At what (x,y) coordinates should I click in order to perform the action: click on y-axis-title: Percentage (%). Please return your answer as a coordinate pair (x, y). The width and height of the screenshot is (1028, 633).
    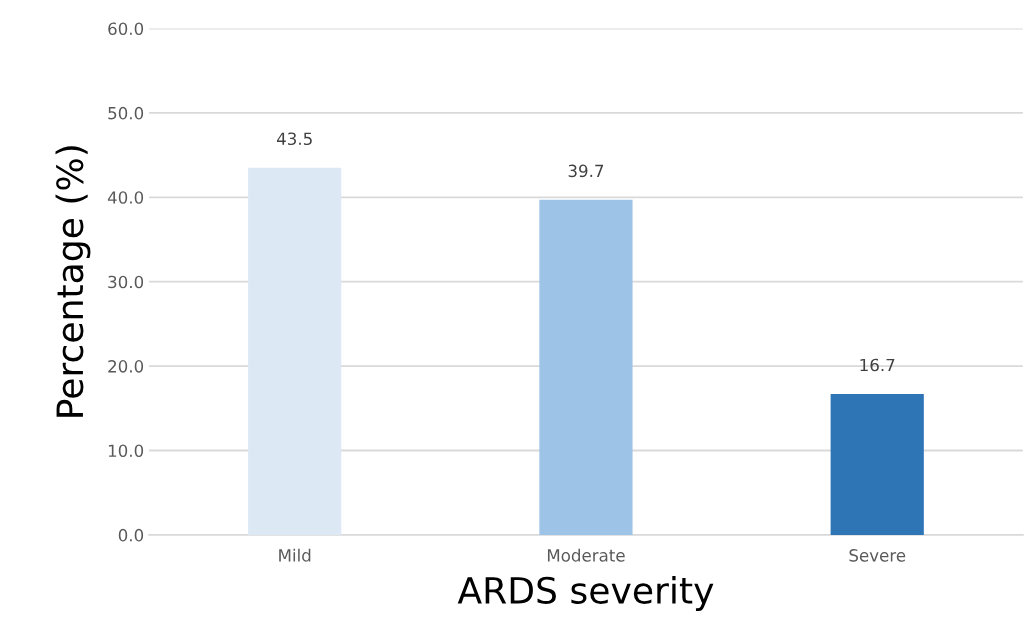
    Looking at the image, I should click on (73, 281).